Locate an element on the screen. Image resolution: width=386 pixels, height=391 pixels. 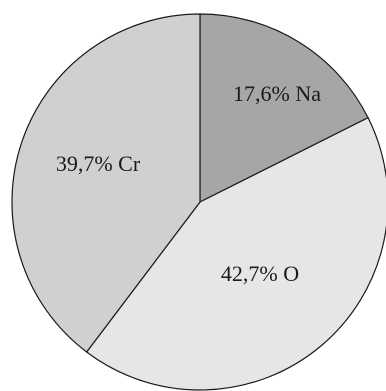
slice-label-cr: 39,7% Cr is located at coordinates (98, 163).